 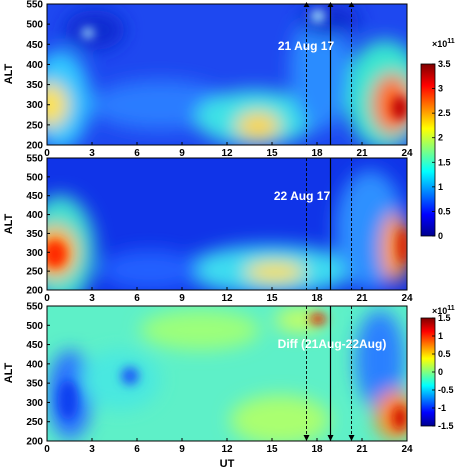 I want to click on y-ticks-21-aug: 200 250 300 350 400 450 500 550, so click(x=38, y=76).